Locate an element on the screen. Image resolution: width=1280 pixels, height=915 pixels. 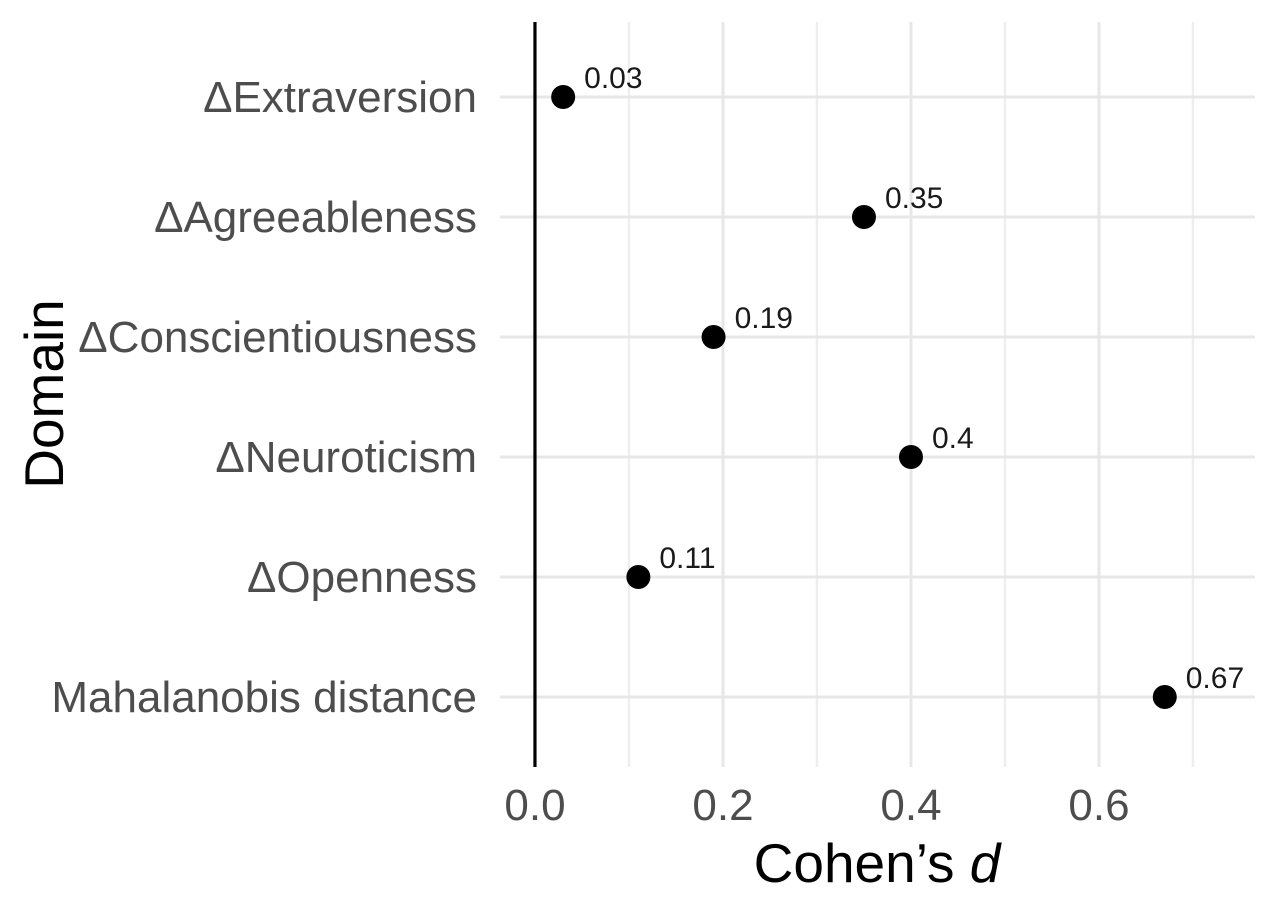
data-point-label: 0.35 is located at coordinates (914, 198).